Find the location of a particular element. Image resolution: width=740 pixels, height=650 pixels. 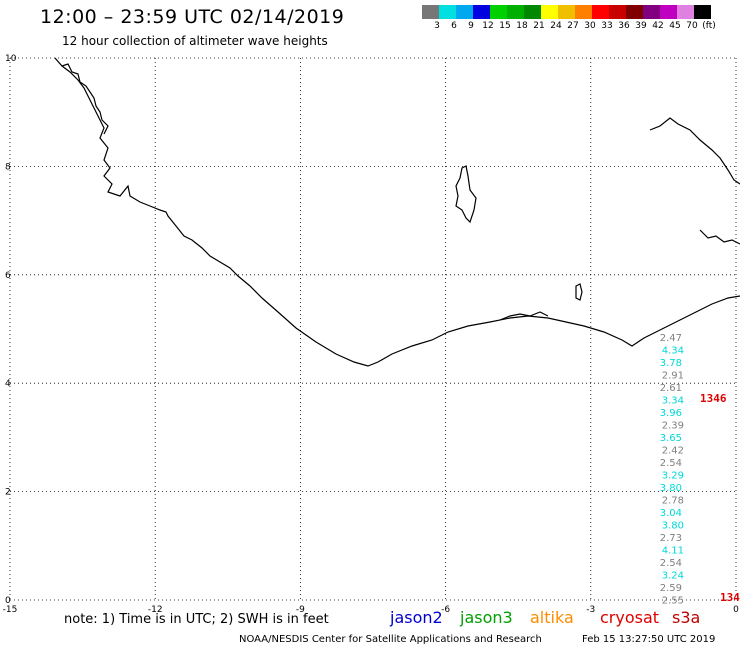

coastline-northeast is located at coordinates (694, 151).